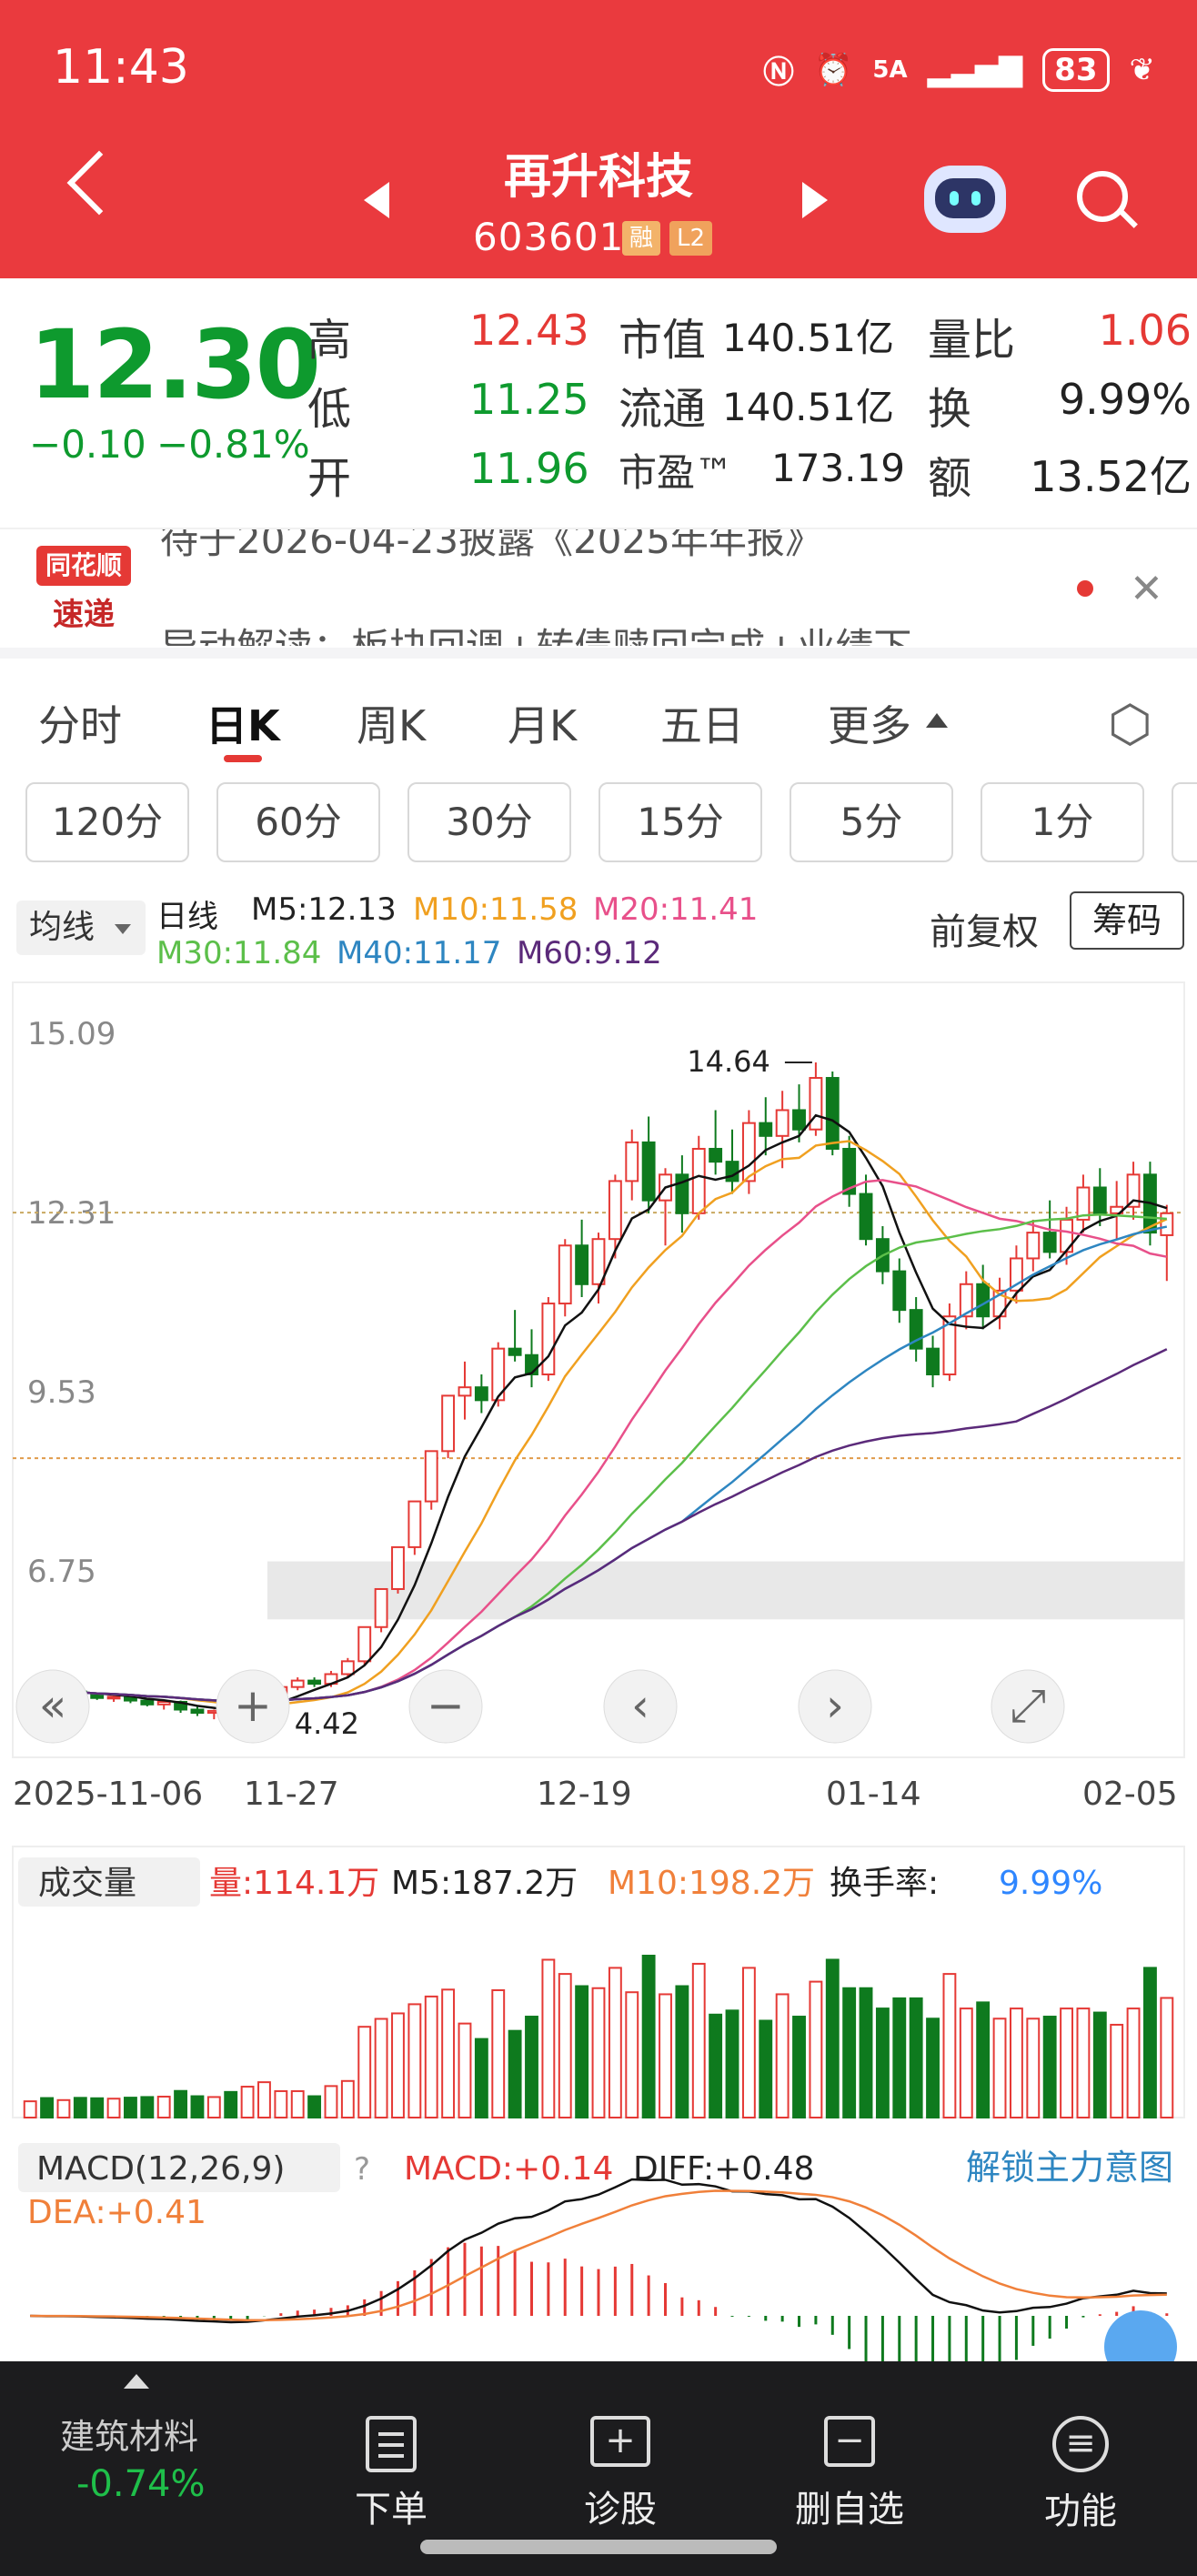  Describe the element at coordinates (835, 1706) in the screenshot. I see `scroll-right-icon` at that location.